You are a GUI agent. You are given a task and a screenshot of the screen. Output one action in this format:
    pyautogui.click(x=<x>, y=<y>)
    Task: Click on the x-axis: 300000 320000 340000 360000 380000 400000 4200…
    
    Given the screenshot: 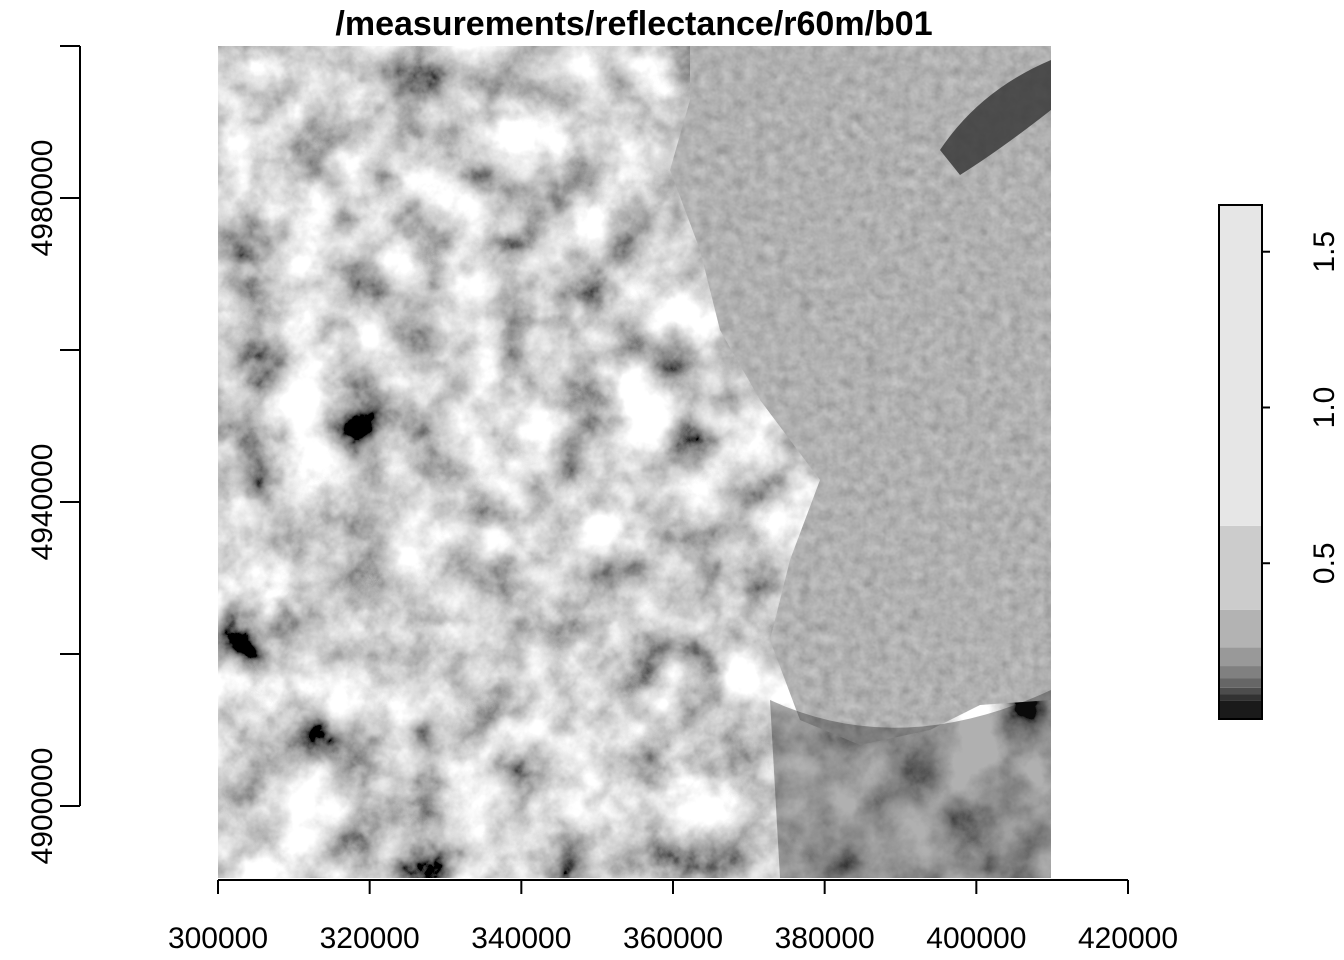 What is the action you would take?
    pyautogui.click(x=673, y=917)
    